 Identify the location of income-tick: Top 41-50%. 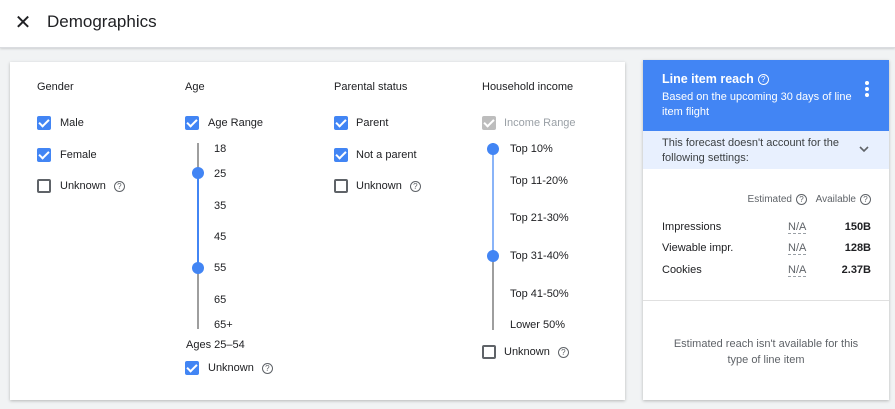
(539, 294).